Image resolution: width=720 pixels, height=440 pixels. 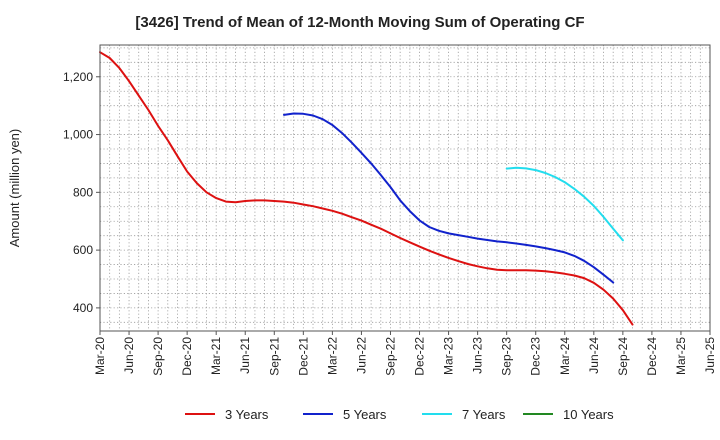 What do you see at coordinates (361, 355) in the screenshot?
I see `x-tick-label: Jun-22` at bounding box center [361, 355].